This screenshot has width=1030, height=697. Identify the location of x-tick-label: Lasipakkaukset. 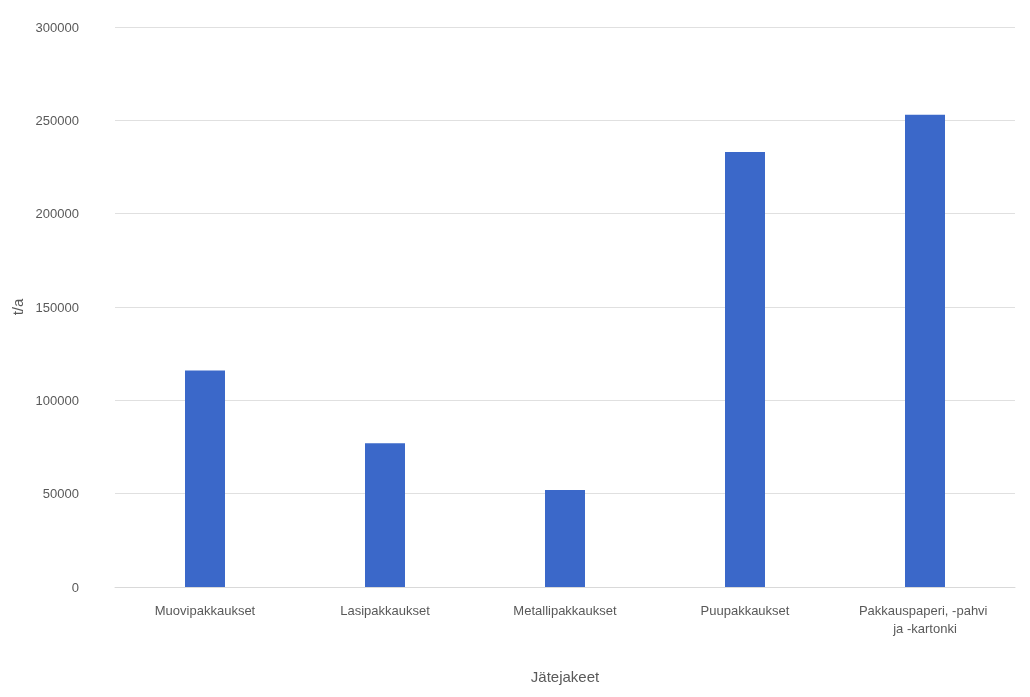
(385, 610).